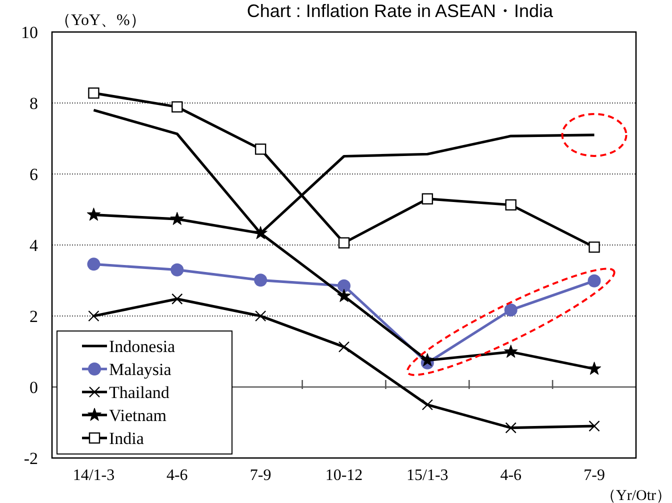 The width and height of the screenshot is (672, 503). Describe the element at coordinates (29, 32) in the screenshot. I see `y-tick-label: 10` at that location.